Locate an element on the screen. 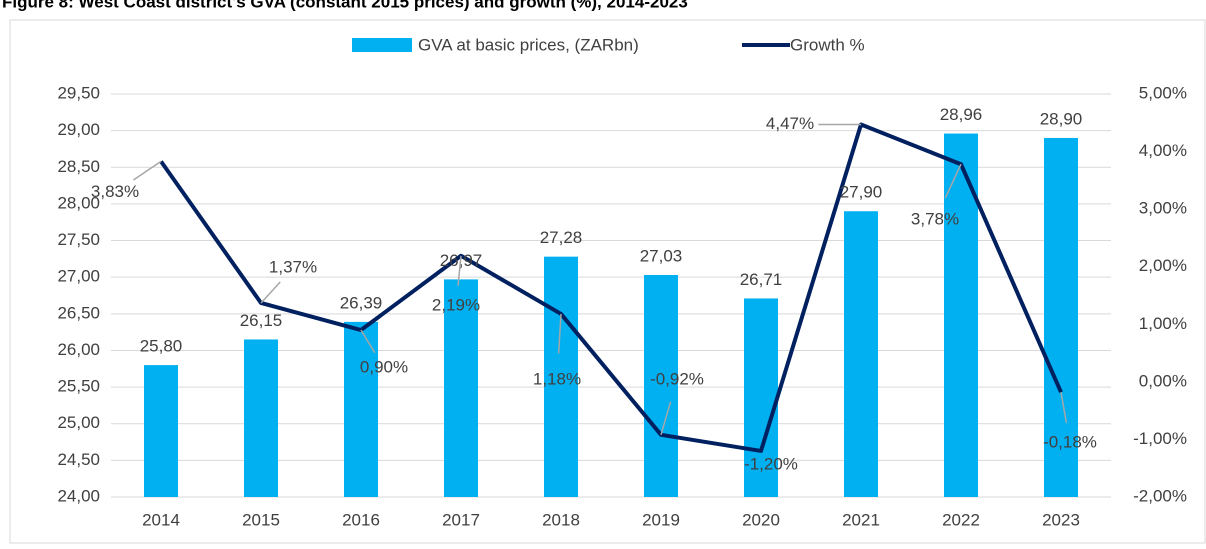  line-value-label: -1,20% is located at coordinates (771, 463).